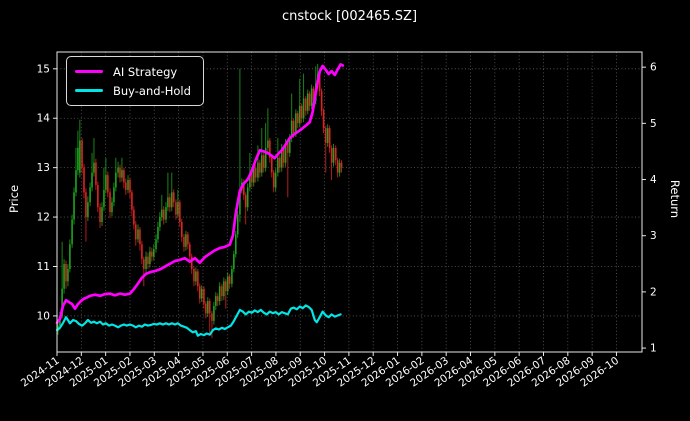 The image size is (690, 421). Describe the element at coordinates (653, 124) in the screenshot. I see `return-tick-label: 5` at that location.